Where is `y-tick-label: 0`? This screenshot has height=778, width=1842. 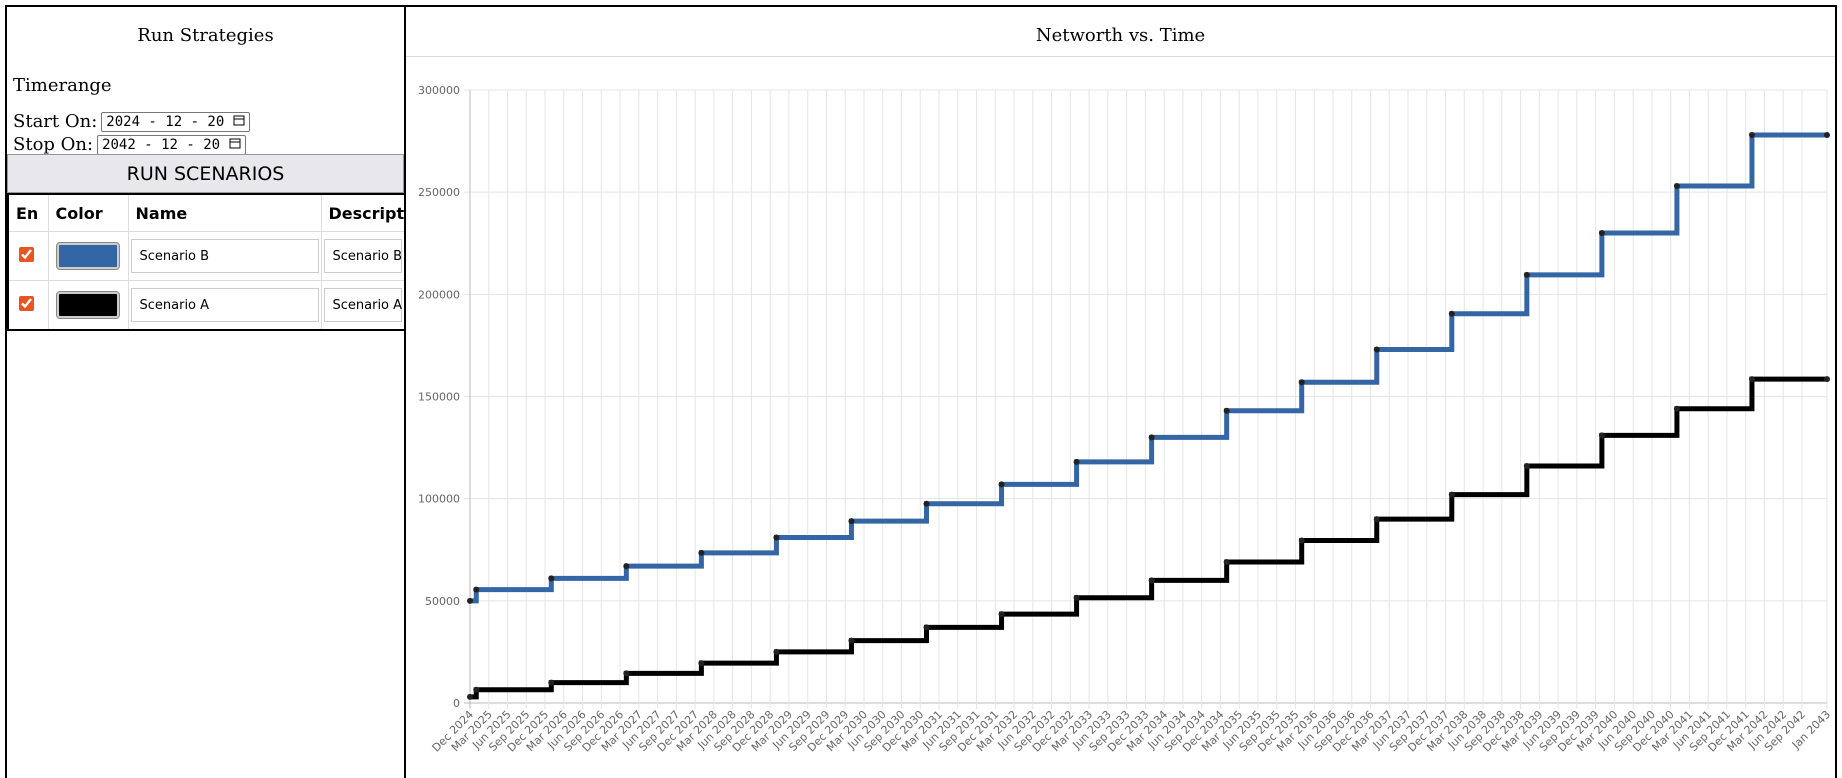
y-tick-label: 0 is located at coordinates (456, 703).